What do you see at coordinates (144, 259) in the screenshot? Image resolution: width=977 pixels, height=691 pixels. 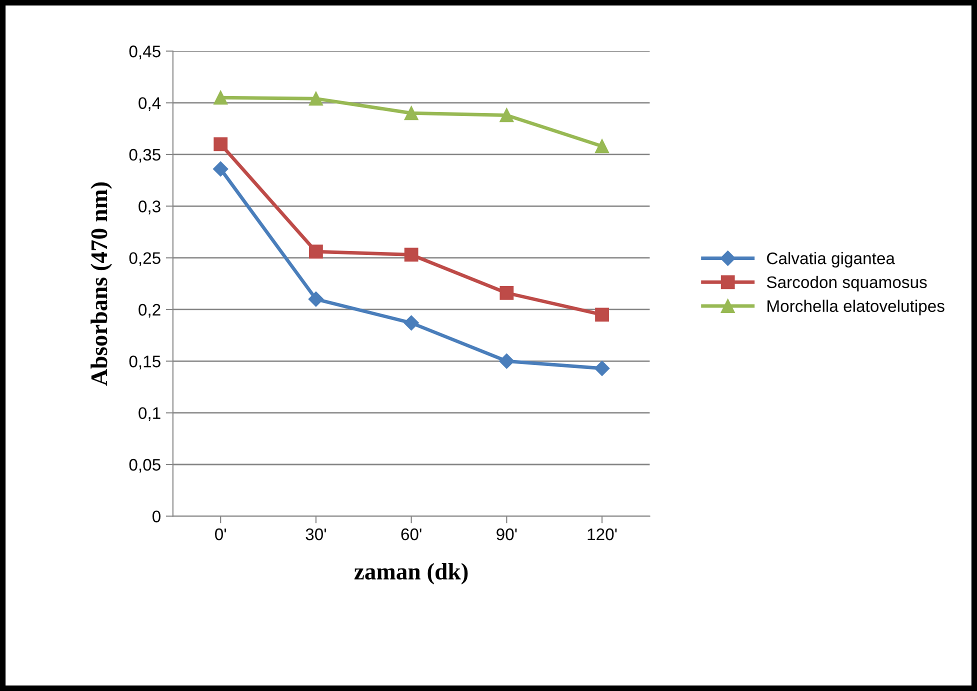 I see `y-tick-label: 0,25` at bounding box center [144, 259].